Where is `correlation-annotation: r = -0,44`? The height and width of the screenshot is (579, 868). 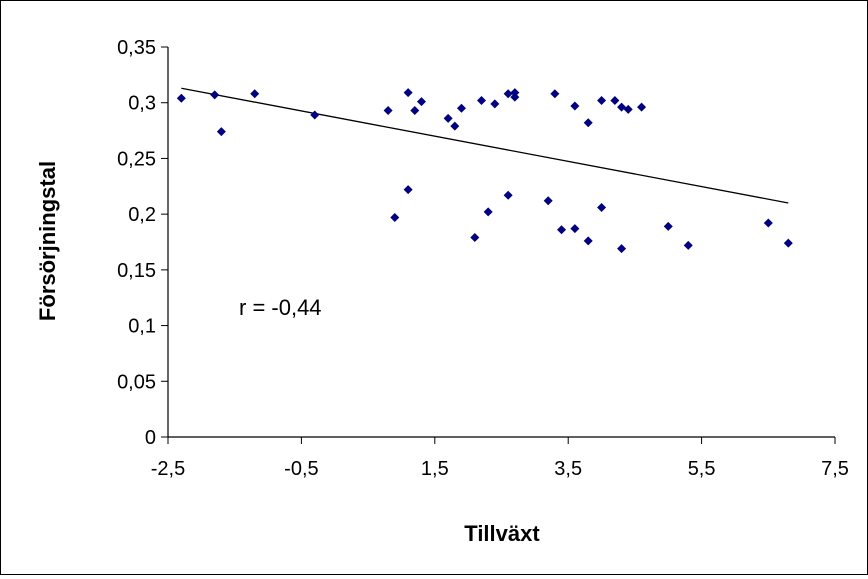 correlation-annotation: r = -0,44 is located at coordinates (280, 307).